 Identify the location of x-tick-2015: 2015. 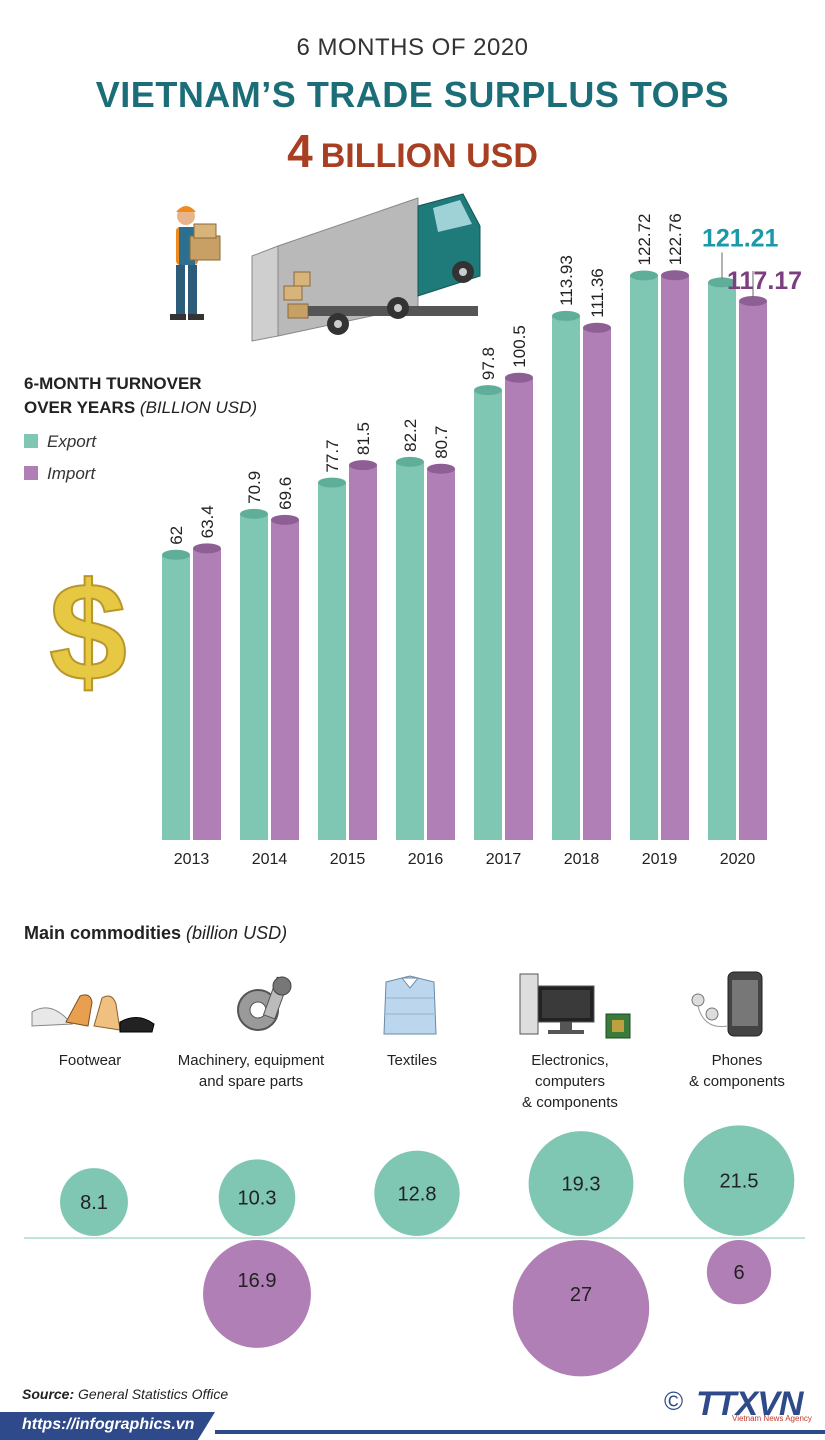
(348, 859).